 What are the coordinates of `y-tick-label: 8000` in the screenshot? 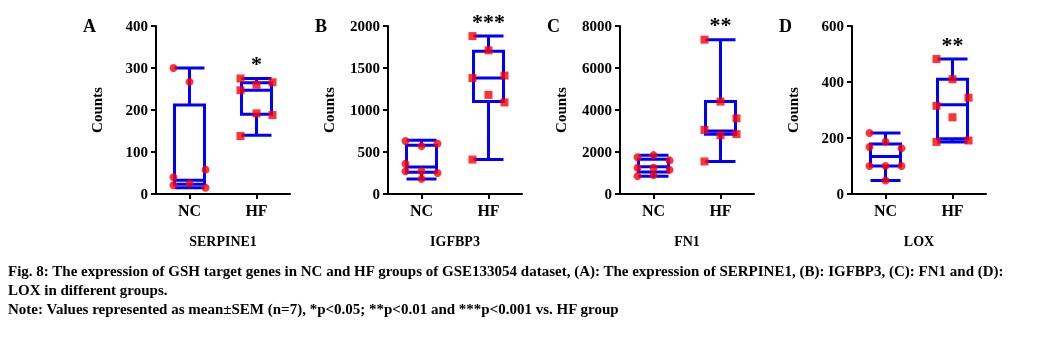 It's located at (597, 26).